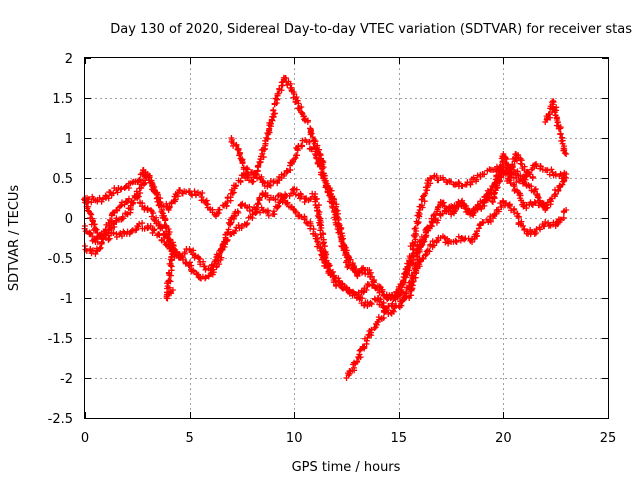  I want to click on data-point, so click(566, 154).